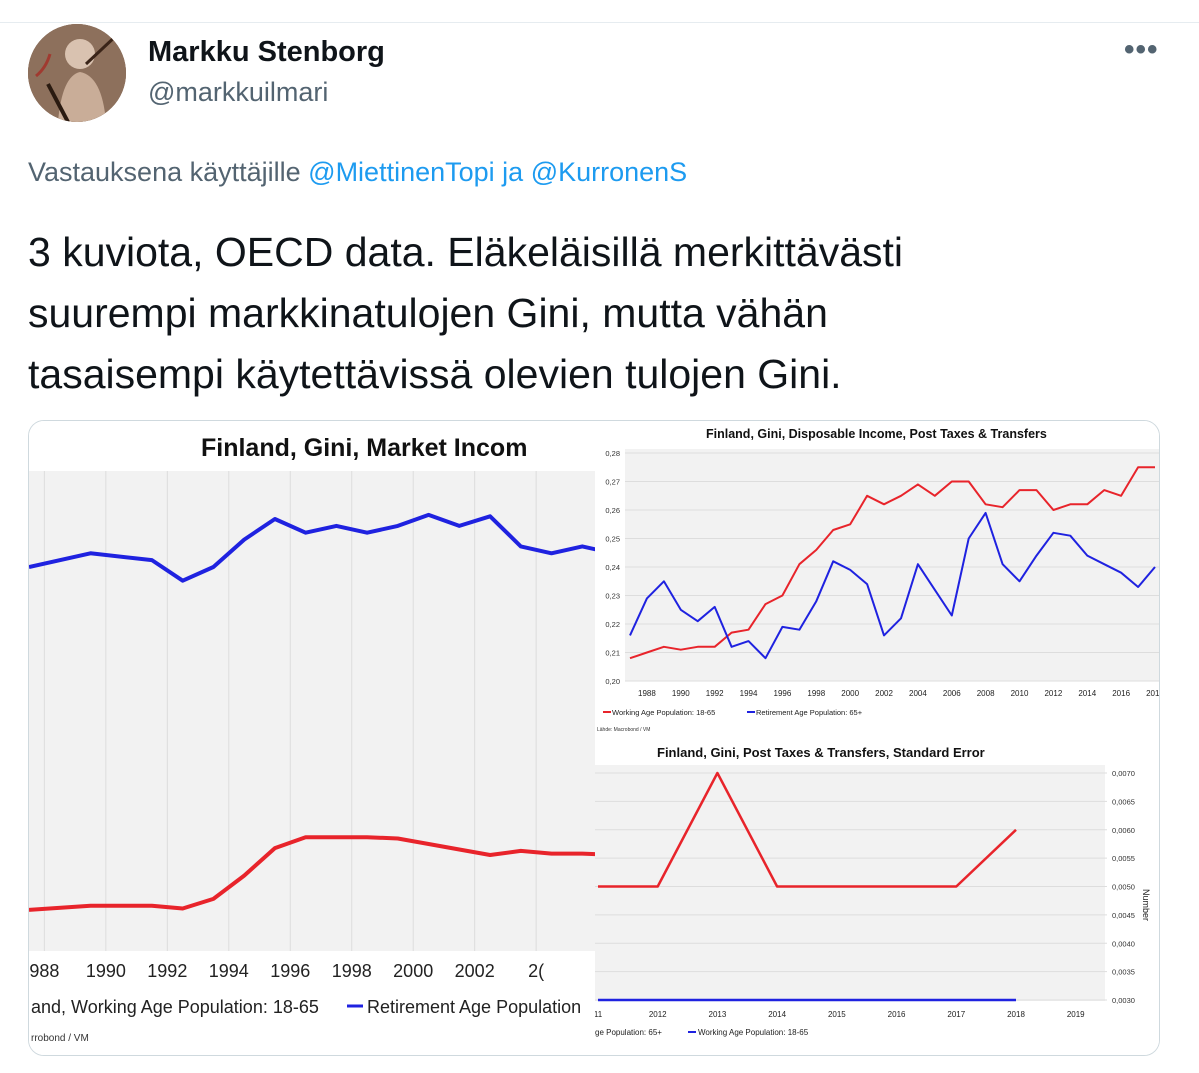  What do you see at coordinates (1123, 801) in the screenshot?
I see `y-tick-label: 0,0065` at bounding box center [1123, 801].